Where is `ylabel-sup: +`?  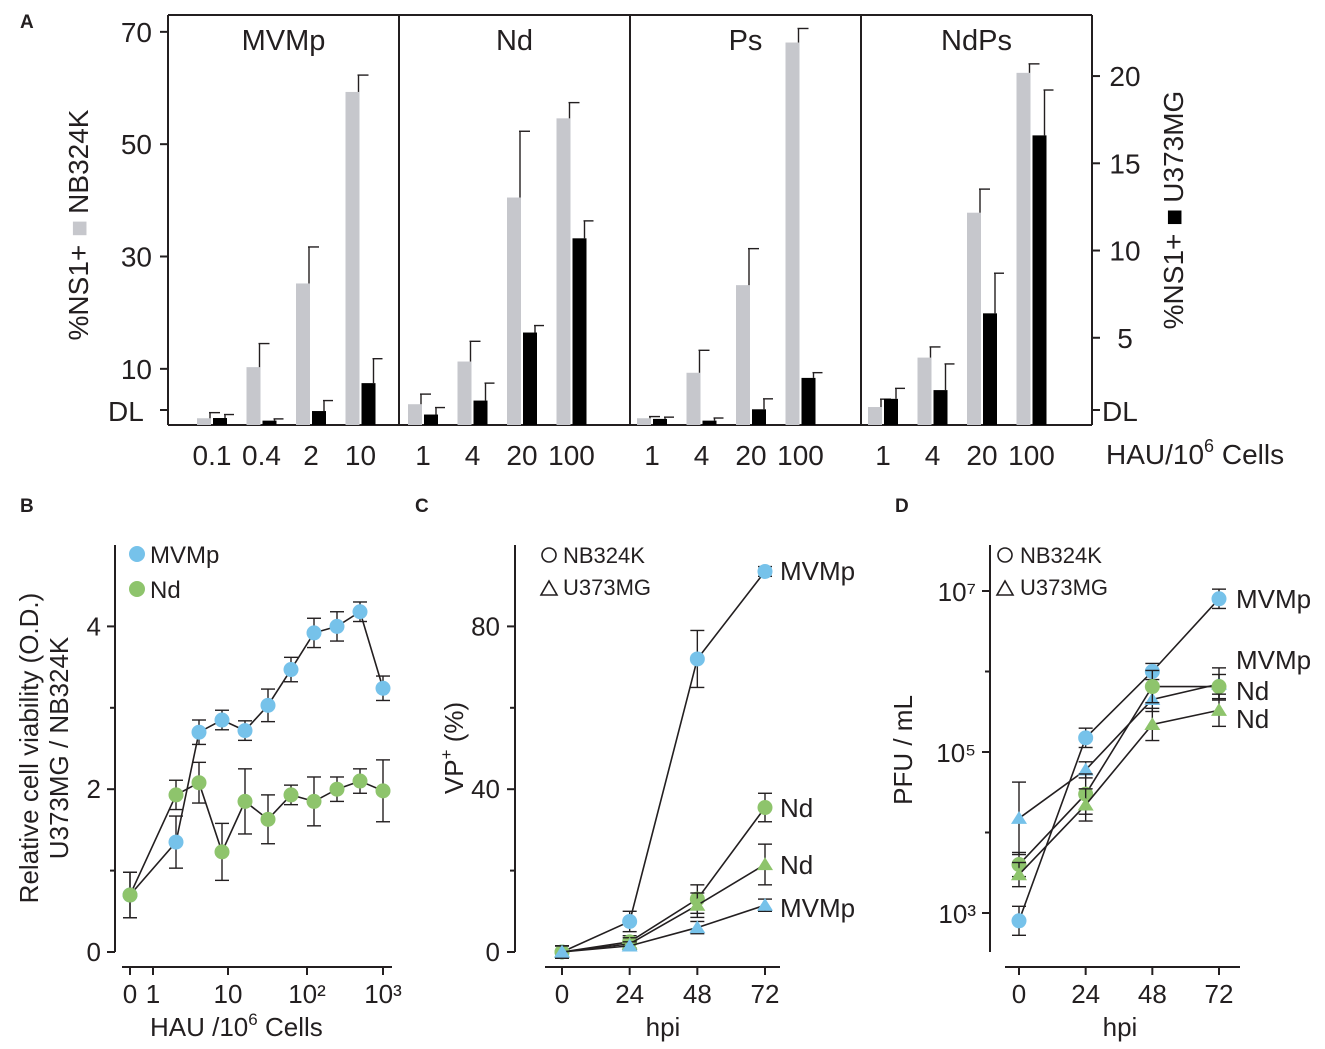
ylabel-sup: + is located at coordinates (446, 754).